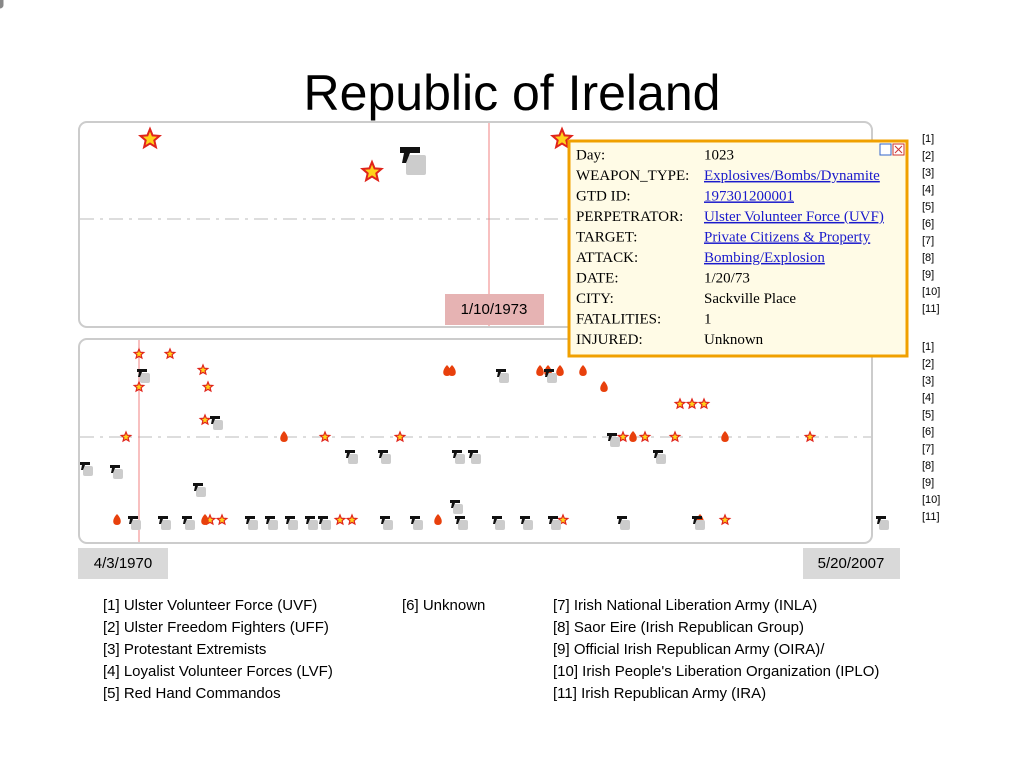 The width and height of the screenshot is (1024, 768). I want to click on legend-item: [4] Loyalist Volunteer Forces (LVF), so click(218, 671).